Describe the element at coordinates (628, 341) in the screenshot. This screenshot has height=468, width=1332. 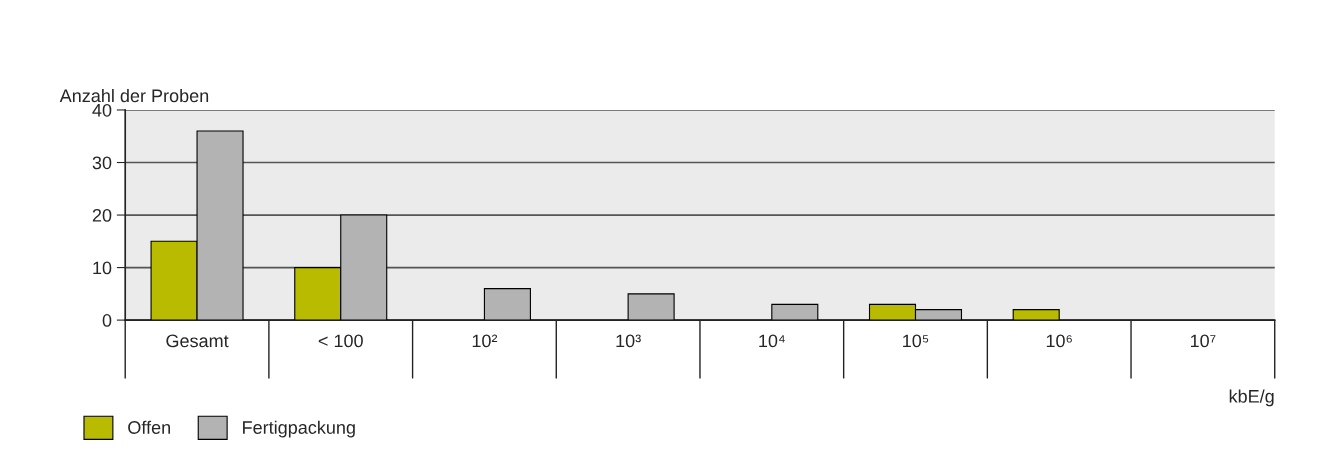
I see `x-tick-label: 10³` at that location.